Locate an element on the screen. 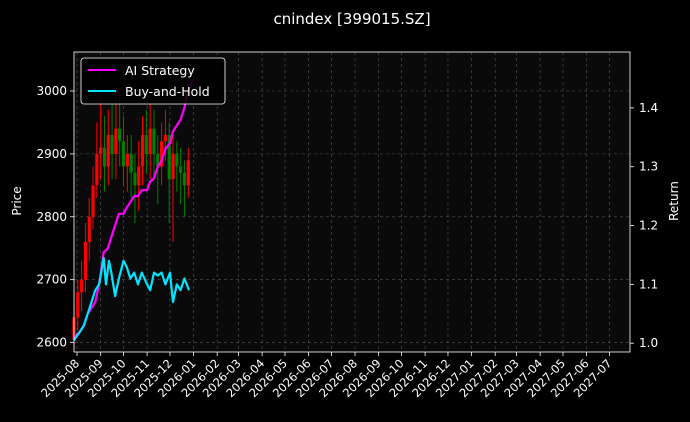 This screenshot has height=422, width=690. y-right-tick-label-3: 1.3 is located at coordinates (648, 167).